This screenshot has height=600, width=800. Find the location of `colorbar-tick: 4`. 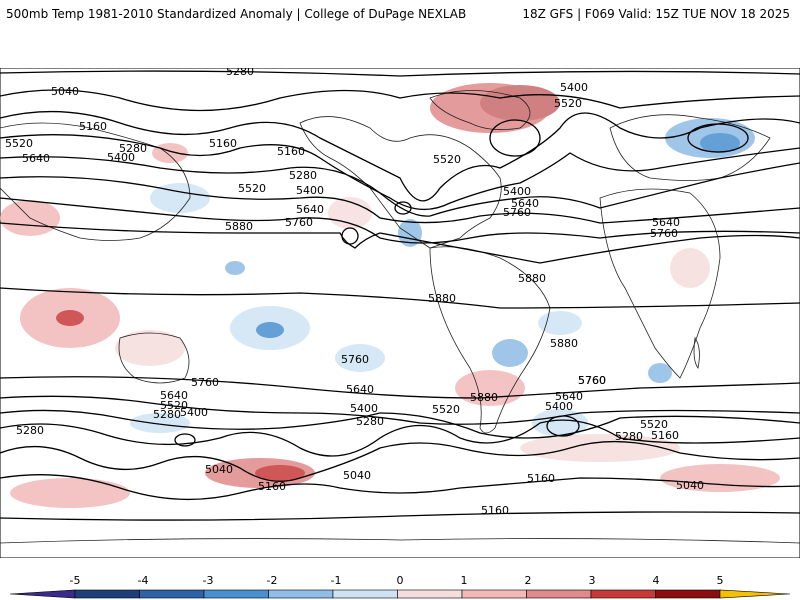

colorbar-tick: 4 is located at coordinates (656, 580).